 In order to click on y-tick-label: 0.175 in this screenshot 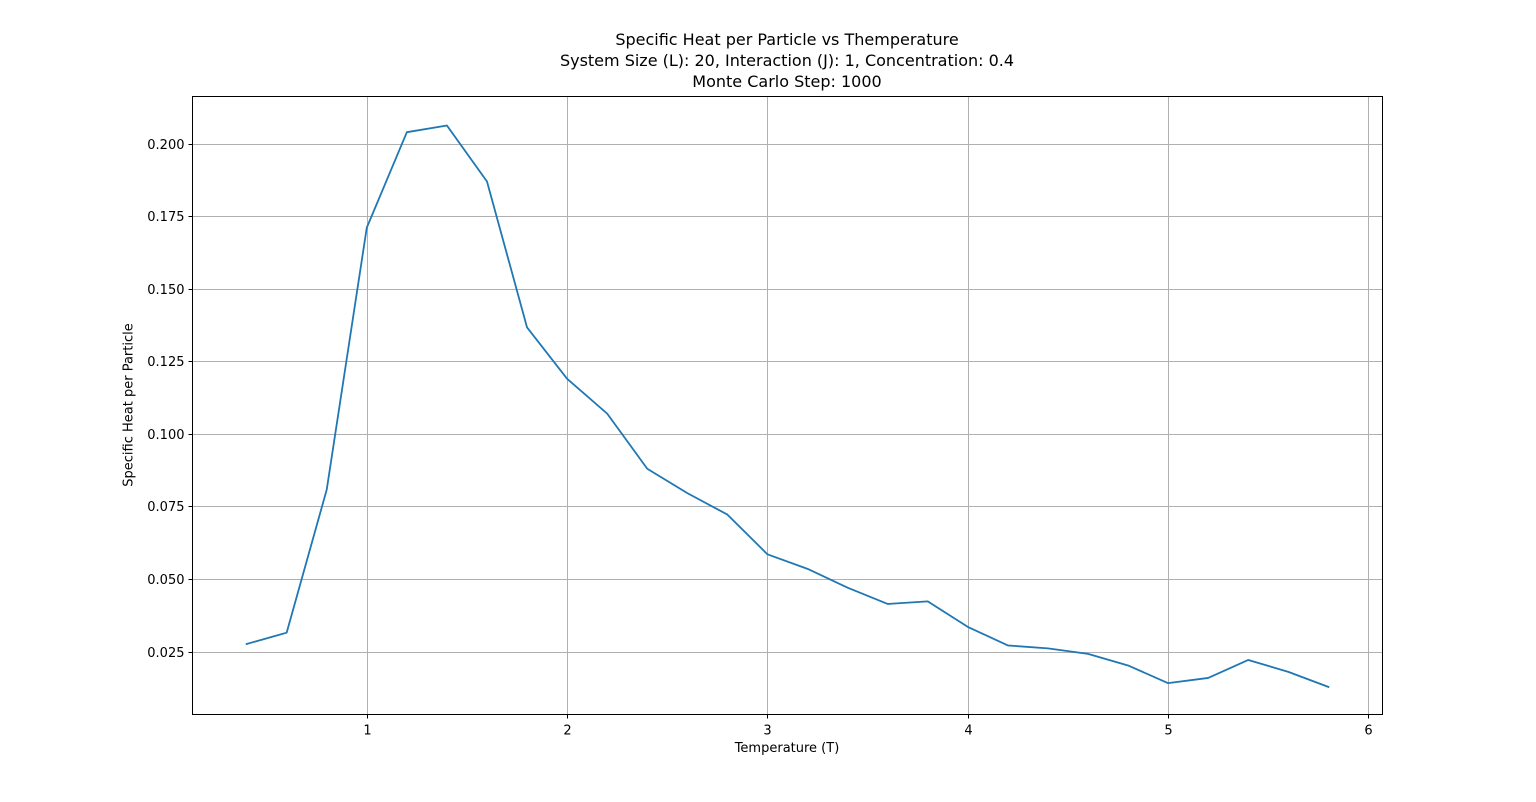, I will do `click(165, 217)`.